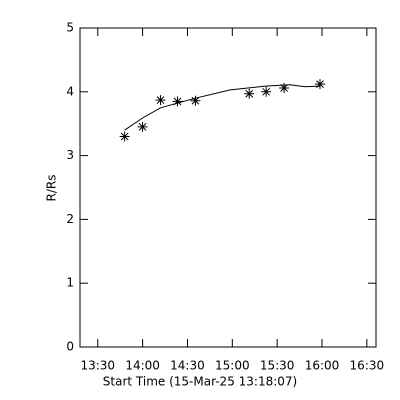  What do you see at coordinates (70, 219) in the screenshot?
I see `y-tick-label: 2` at bounding box center [70, 219].